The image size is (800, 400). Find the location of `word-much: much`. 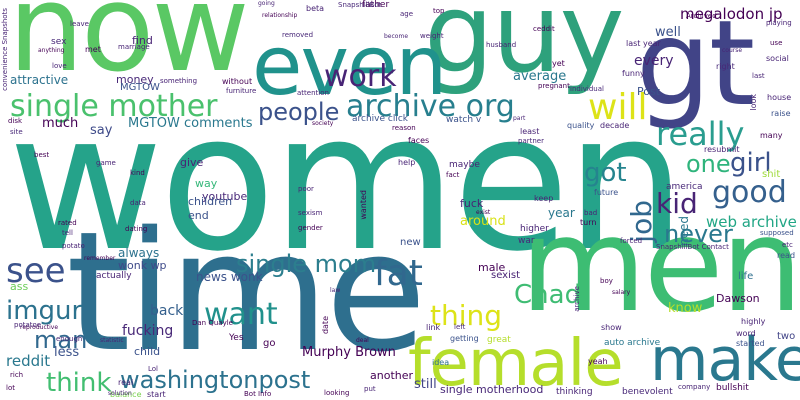

word-much: much is located at coordinates (60, 123).